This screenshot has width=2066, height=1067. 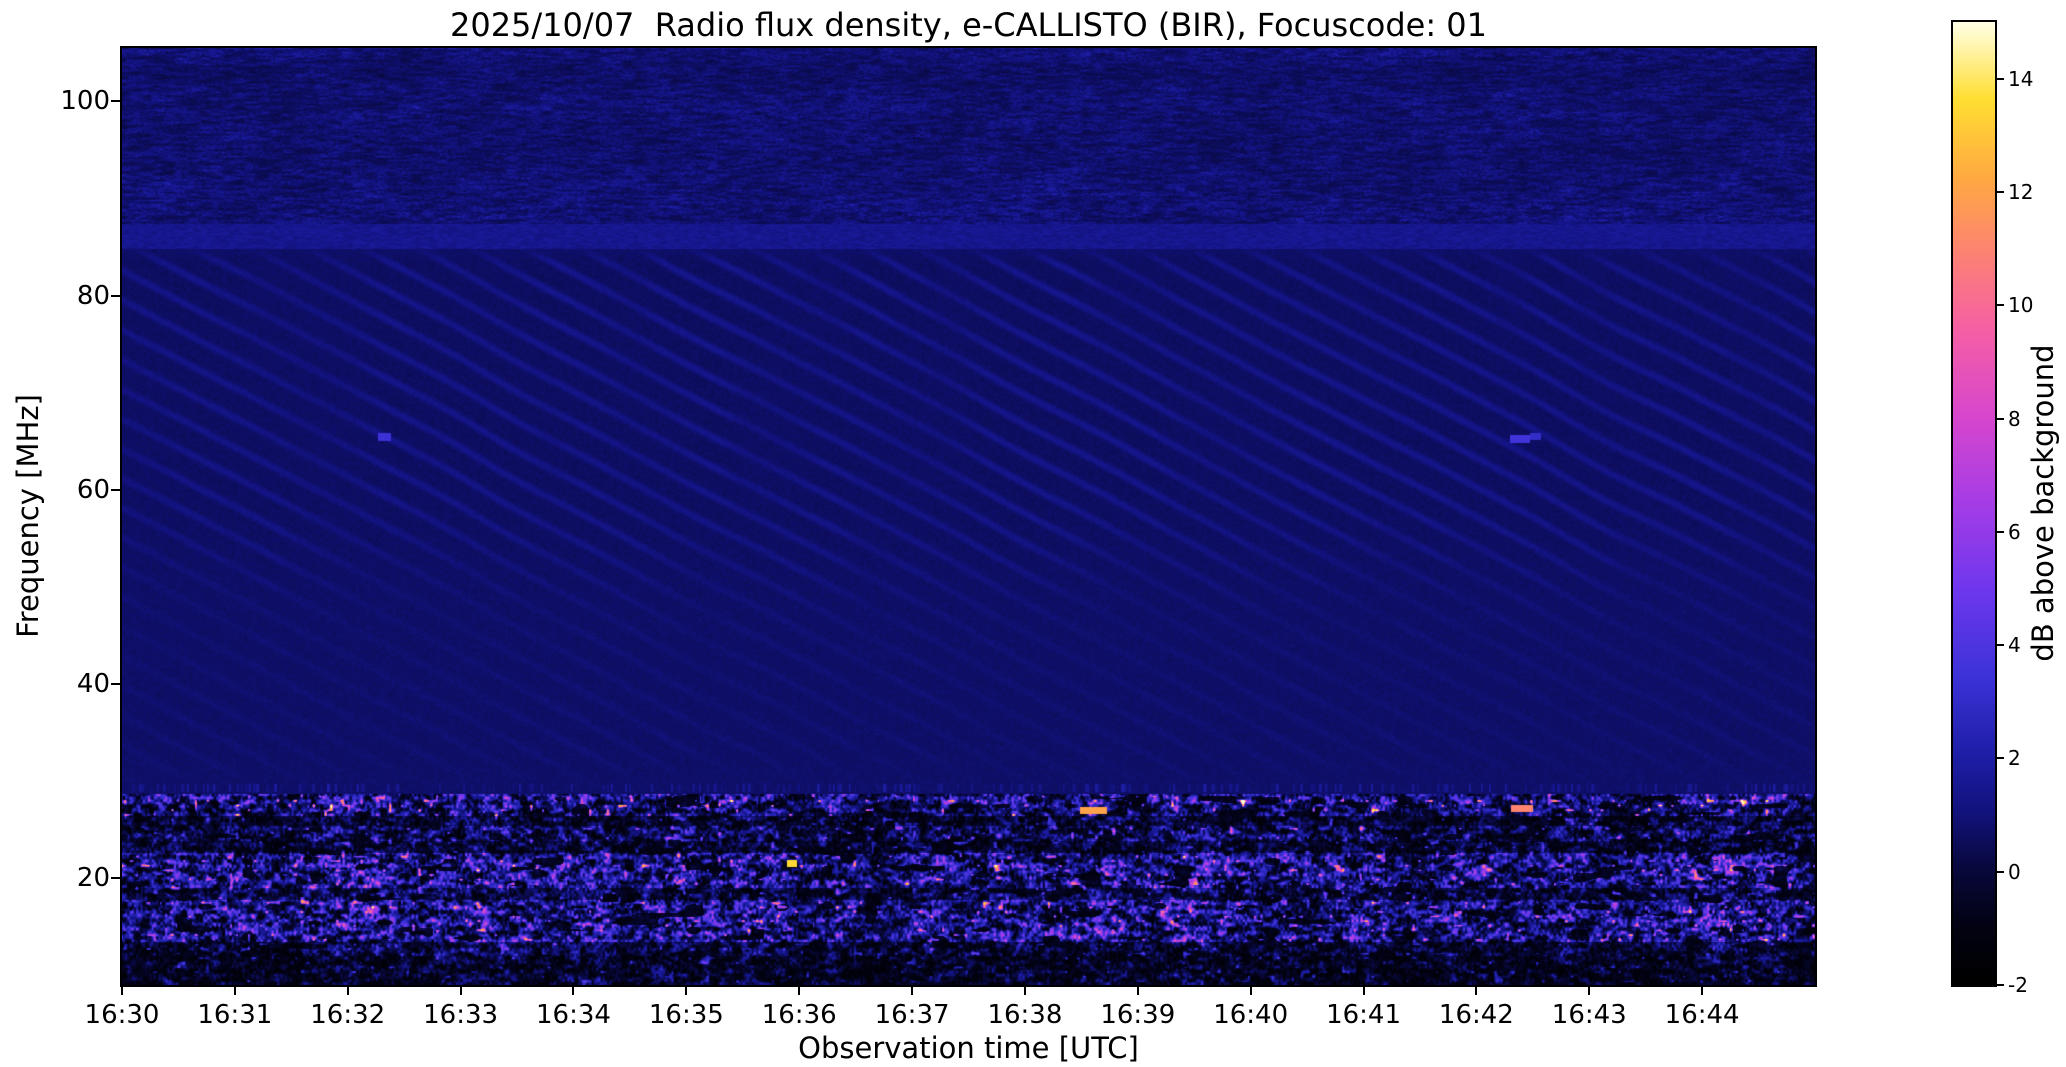 I want to click on x-tick-label: 16:34, so click(x=573, y=1015).